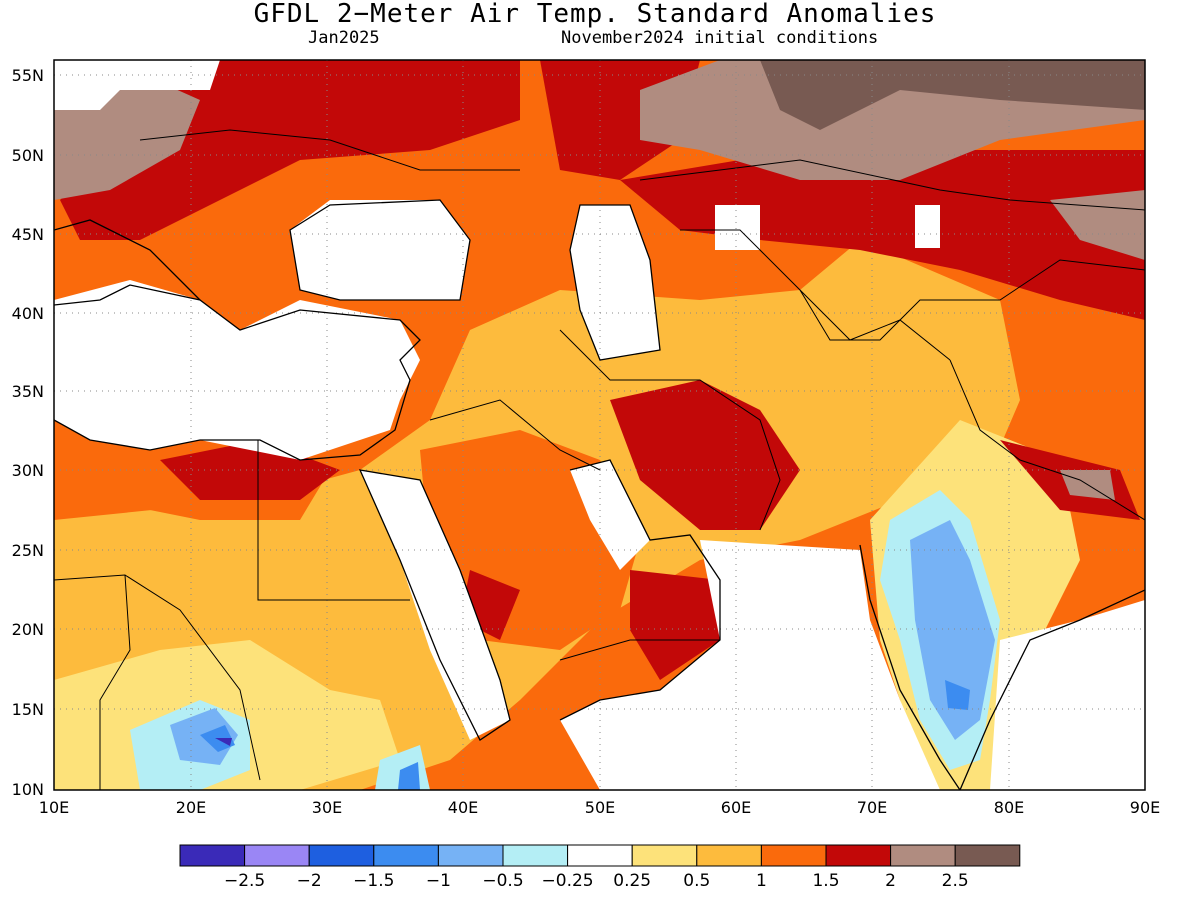 The image size is (1200, 900). What do you see at coordinates (237, 370) in the screenshot?
I see `mediterranean-sea` at bounding box center [237, 370].